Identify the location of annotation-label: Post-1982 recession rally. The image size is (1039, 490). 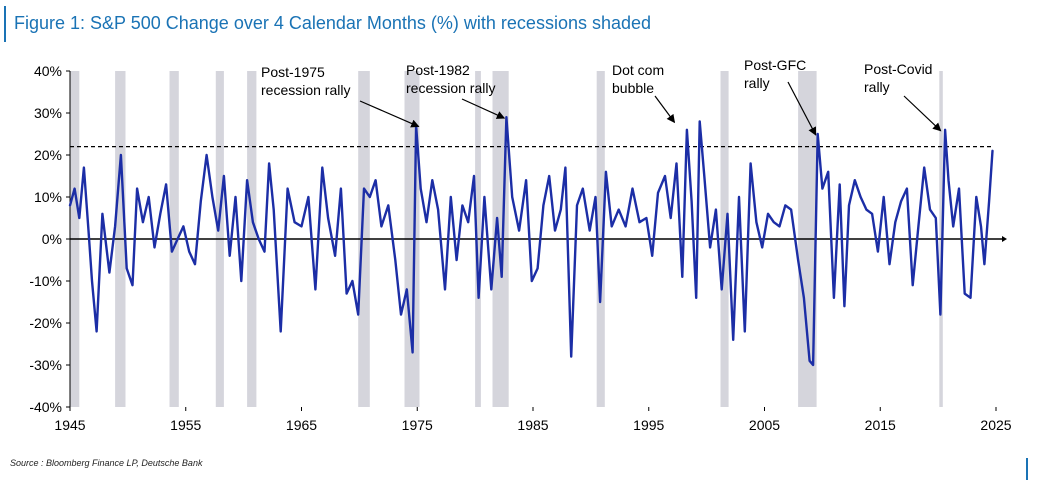
(450, 79).